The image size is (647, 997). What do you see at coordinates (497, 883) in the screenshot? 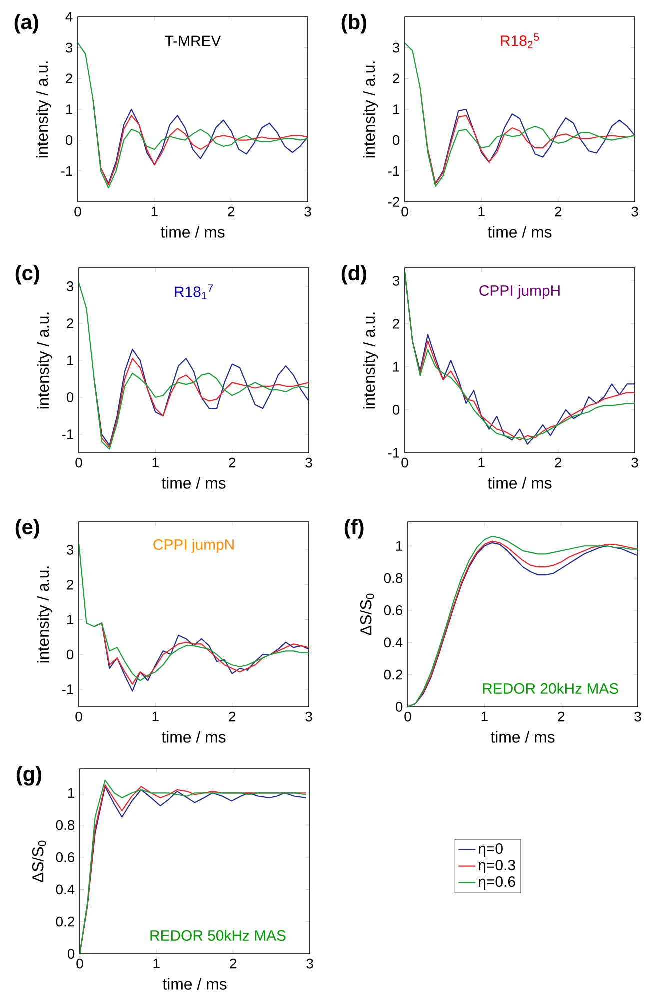
I see `legend-label: η=0.6` at bounding box center [497, 883].